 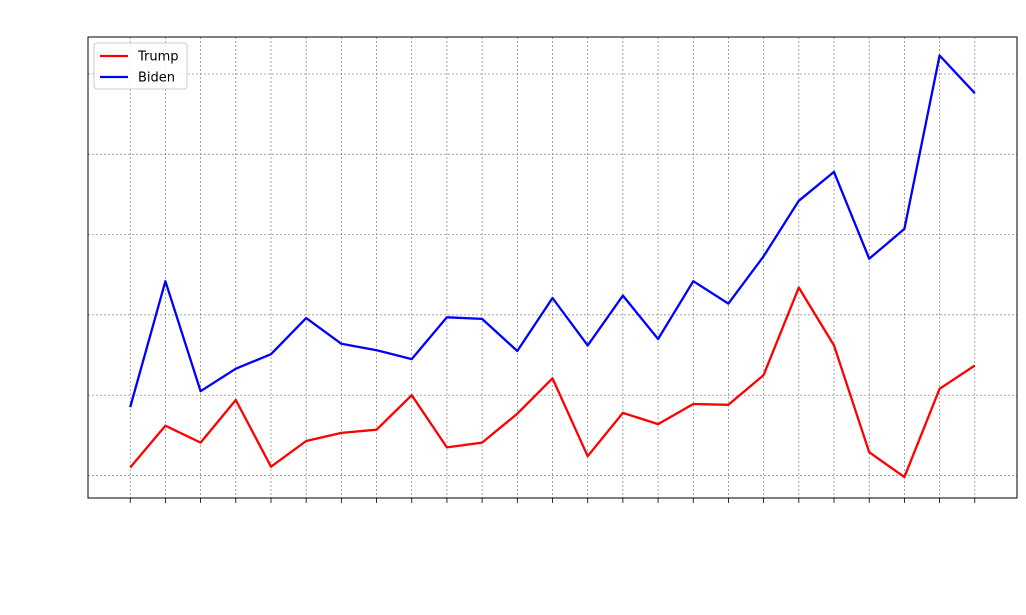 I want to click on legend: Trump Biden, so click(x=140, y=66).